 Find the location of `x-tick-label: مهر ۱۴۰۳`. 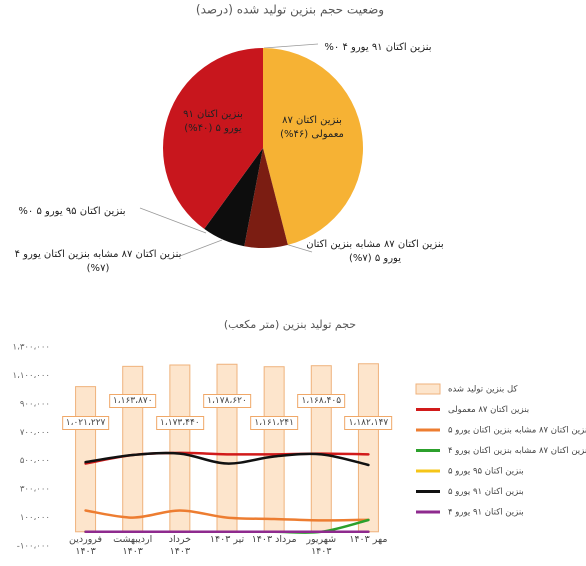

x-tick-label: مهر ۱۴۰۳ is located at coordinates (368, 539).